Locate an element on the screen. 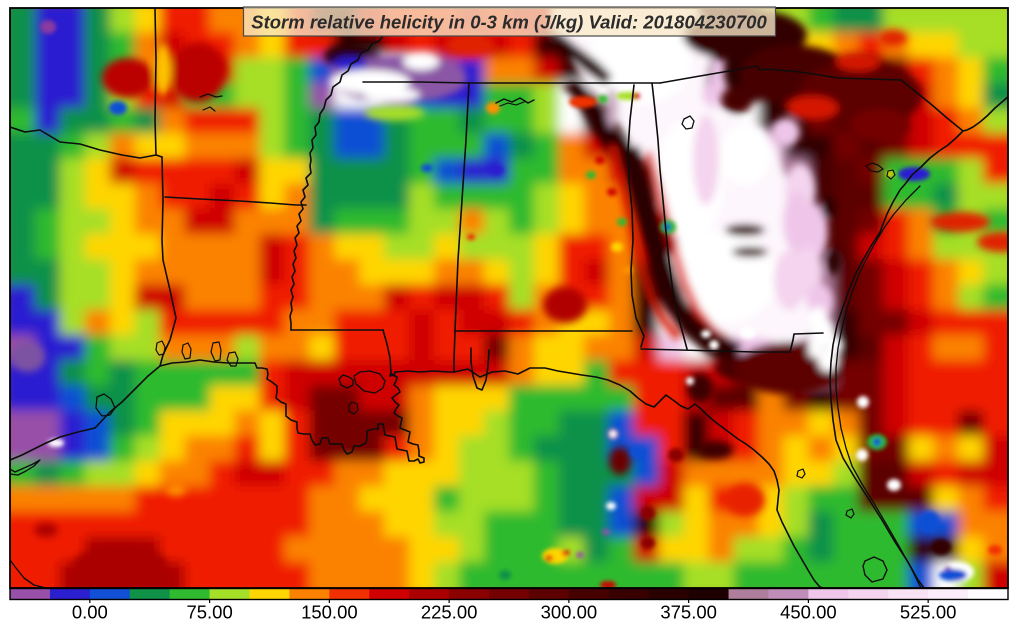 This screenshot has width=1018, height=638. svg-text: 300.00 is located at coordinates (569, 612).